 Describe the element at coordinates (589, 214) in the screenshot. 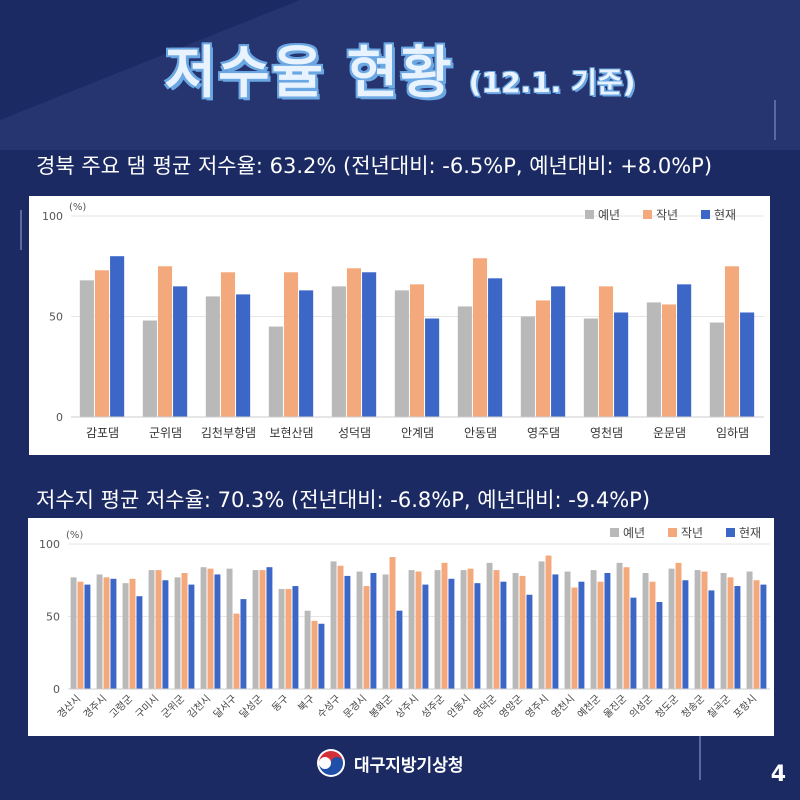

I see `legend-swatch` at that location.